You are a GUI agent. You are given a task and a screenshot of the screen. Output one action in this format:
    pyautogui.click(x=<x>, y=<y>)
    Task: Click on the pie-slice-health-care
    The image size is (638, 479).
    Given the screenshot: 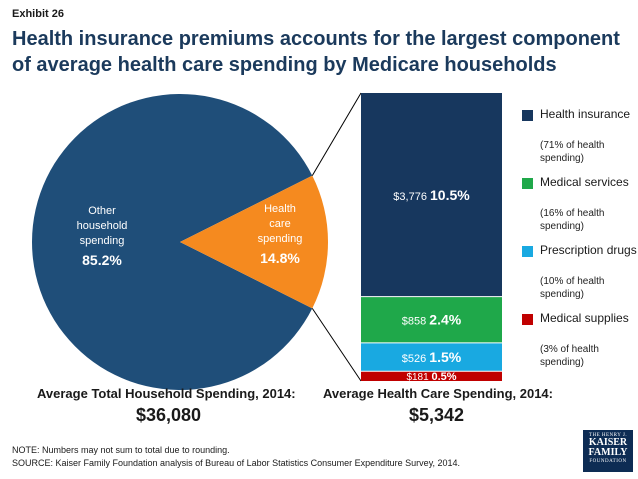 What is the action you would take?
    pyautogui.click(x=254, y=242)
    